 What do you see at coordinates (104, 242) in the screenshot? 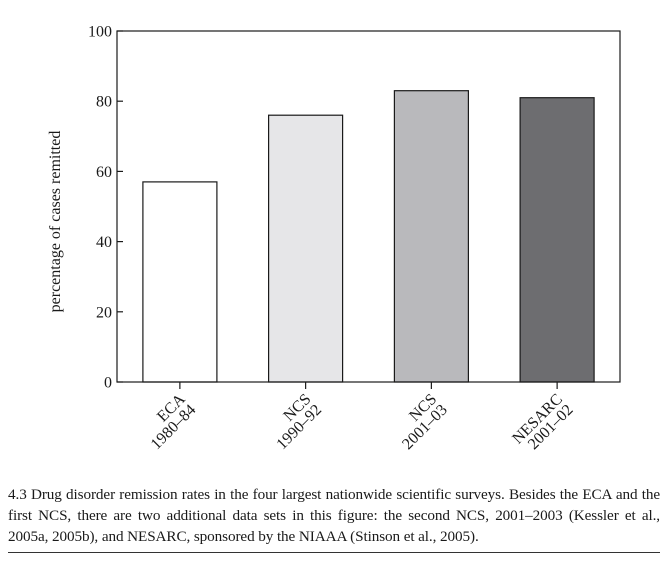
I see `y-tick-label-40: 40` at bounding box center [104, 242].